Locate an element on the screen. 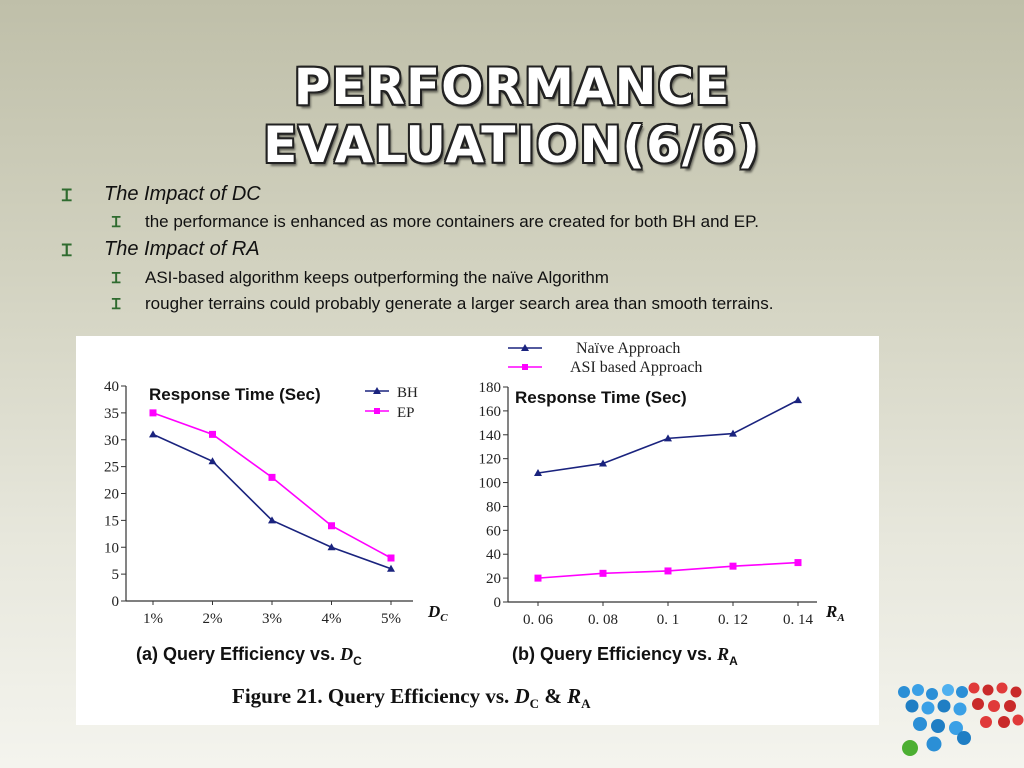 The height and width of the screenshot is (768, 1024). legend-marker-naive is located at coordinates (525, 347).